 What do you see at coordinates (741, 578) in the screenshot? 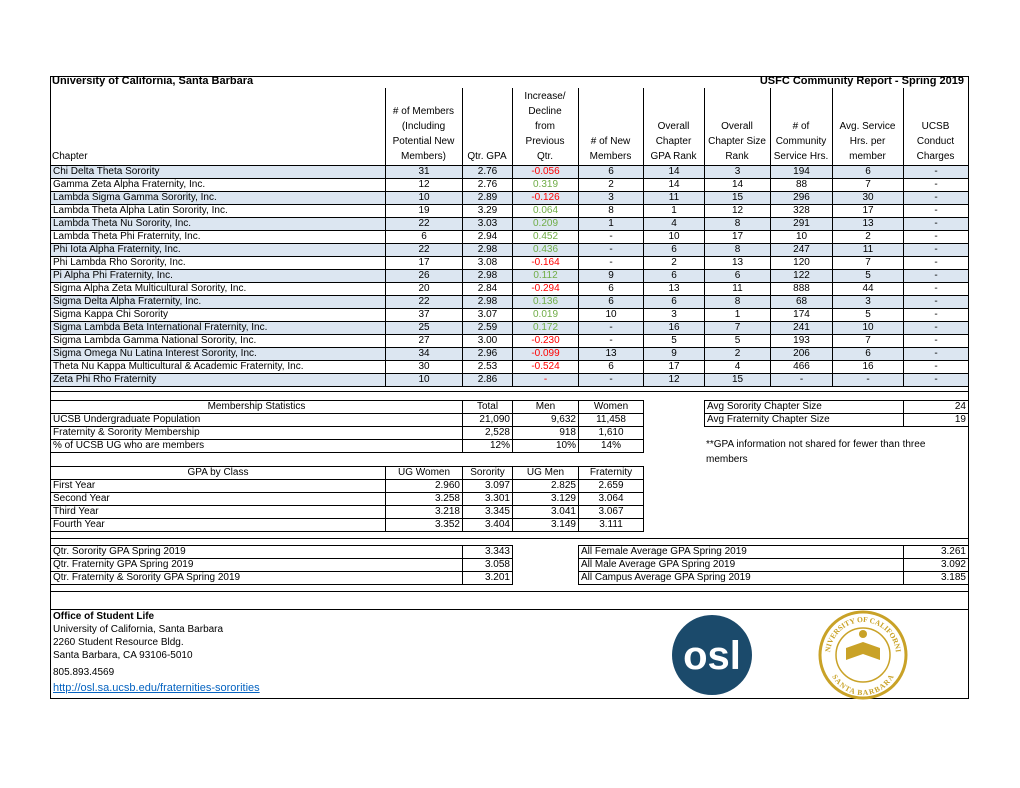
I see `campus-gpa-label: All Campus Average GPA Spring 2019` at bounding box center [741, 578].